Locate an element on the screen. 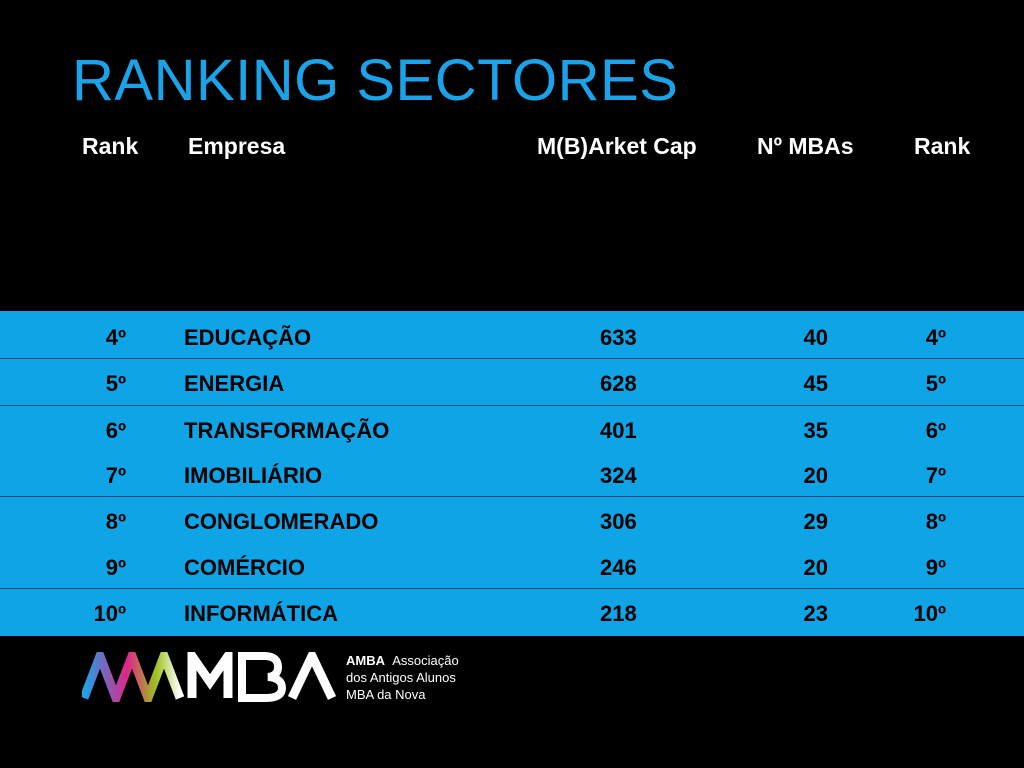 This screenshot has height=768, width=1024. row-rank: 5º is located at coordinates (115, 383).